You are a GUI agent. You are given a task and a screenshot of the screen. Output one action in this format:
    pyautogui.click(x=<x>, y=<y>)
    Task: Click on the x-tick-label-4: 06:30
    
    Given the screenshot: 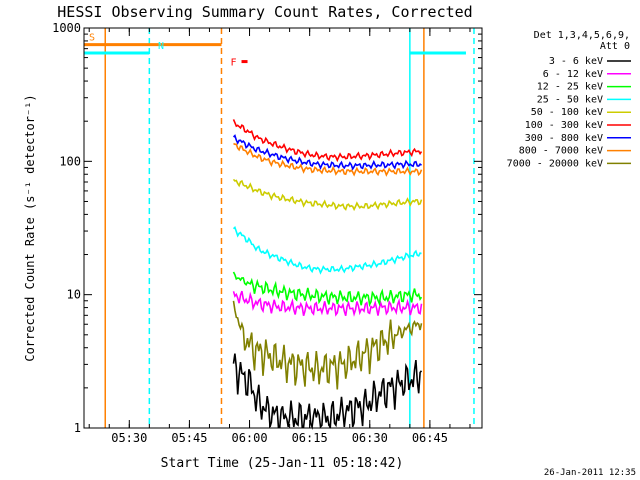 What is the action you would take?
    pyautogui.click(x=370, y=438)
    